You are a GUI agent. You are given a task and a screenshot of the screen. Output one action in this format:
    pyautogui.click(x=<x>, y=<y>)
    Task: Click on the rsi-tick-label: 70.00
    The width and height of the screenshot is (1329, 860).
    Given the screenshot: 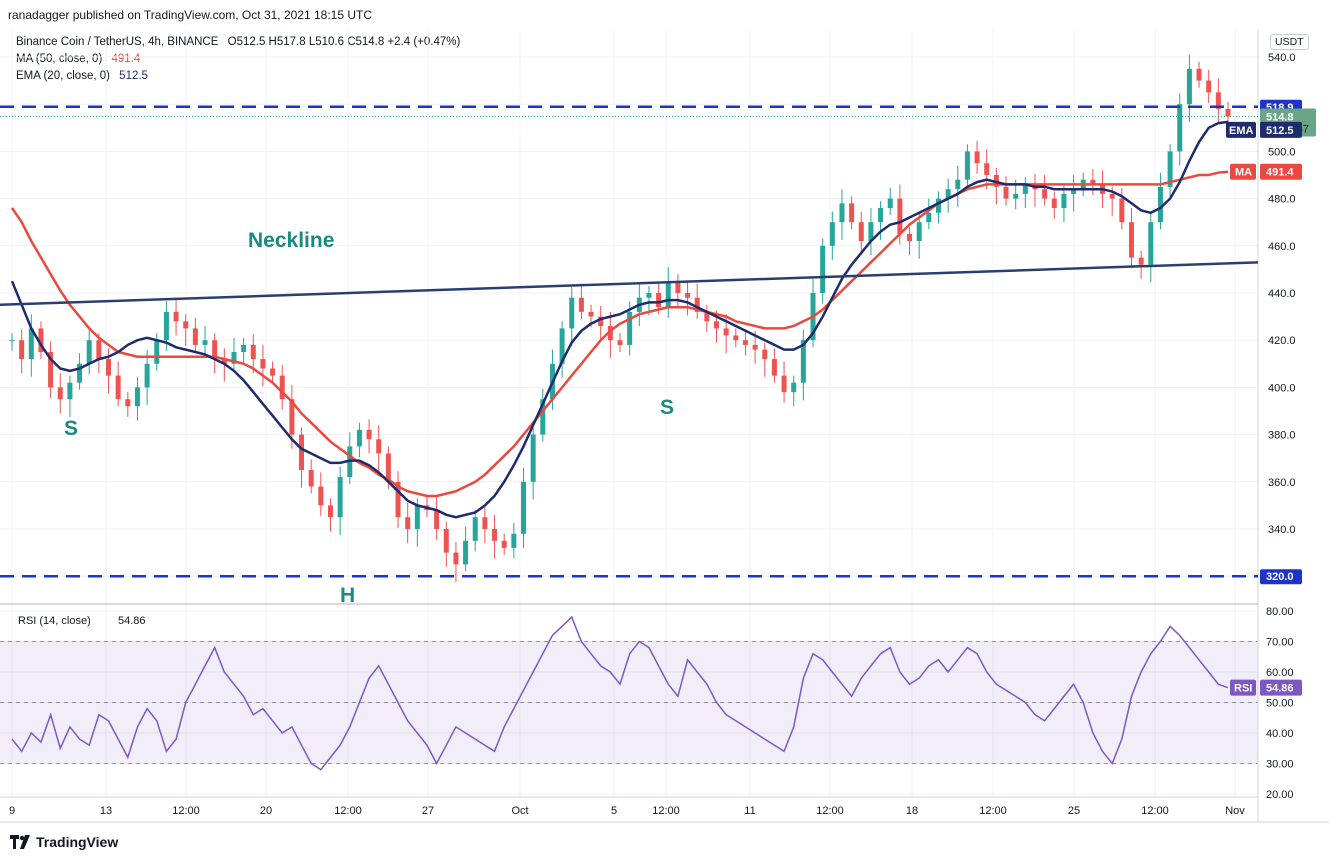 What is the action you would take?
    pyautogui.click(x=1280, y=643)
    